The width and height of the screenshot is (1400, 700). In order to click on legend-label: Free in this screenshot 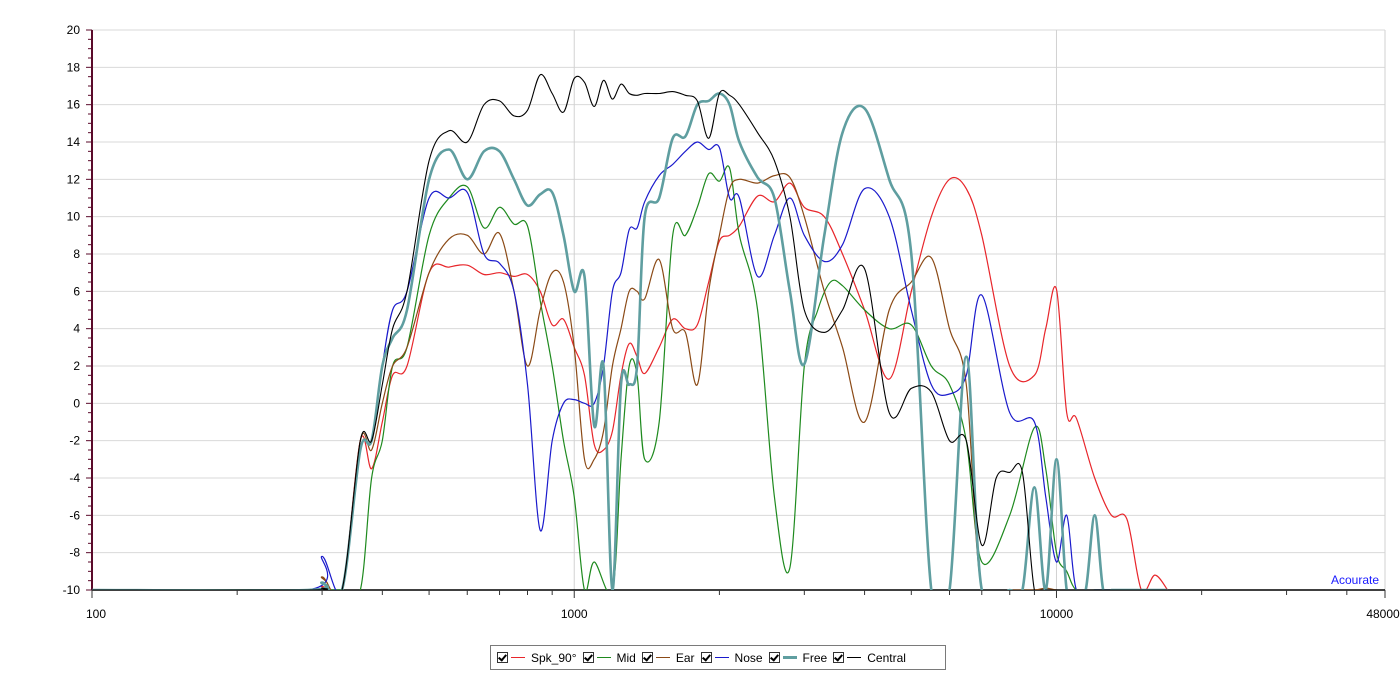, I will do `click(815, 657)`.